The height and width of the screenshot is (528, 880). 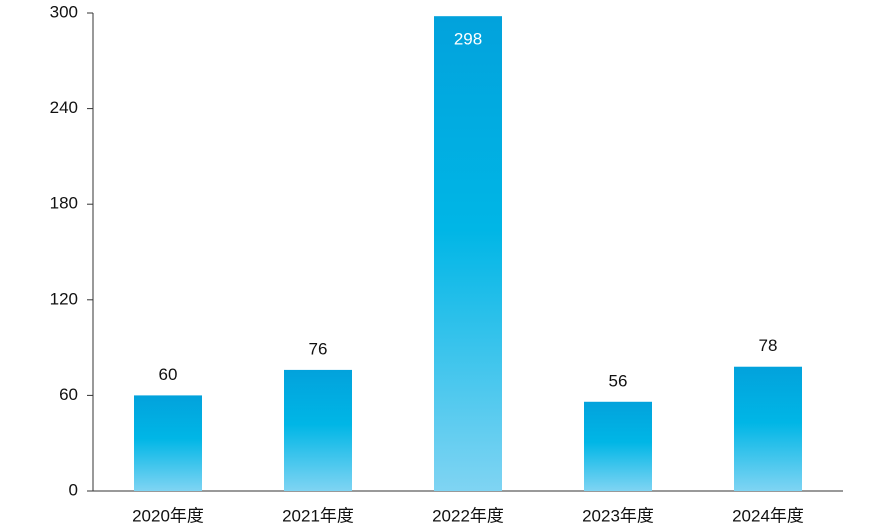 I want to click on y-tick-label: 300, so click(x=64, y=11).